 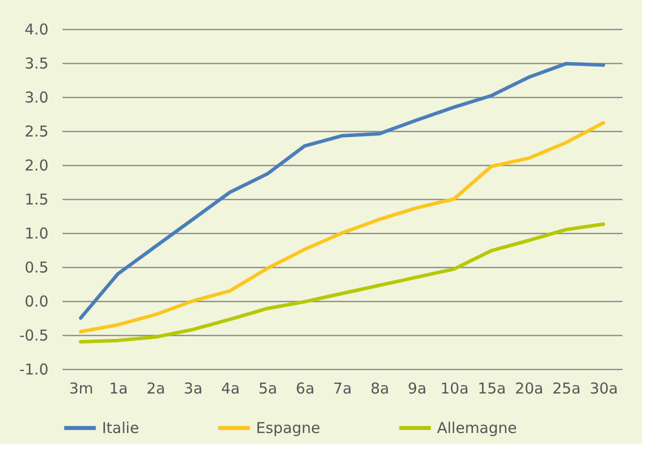 I want to click on legend-label: Italie, so click(x=121, y=428).